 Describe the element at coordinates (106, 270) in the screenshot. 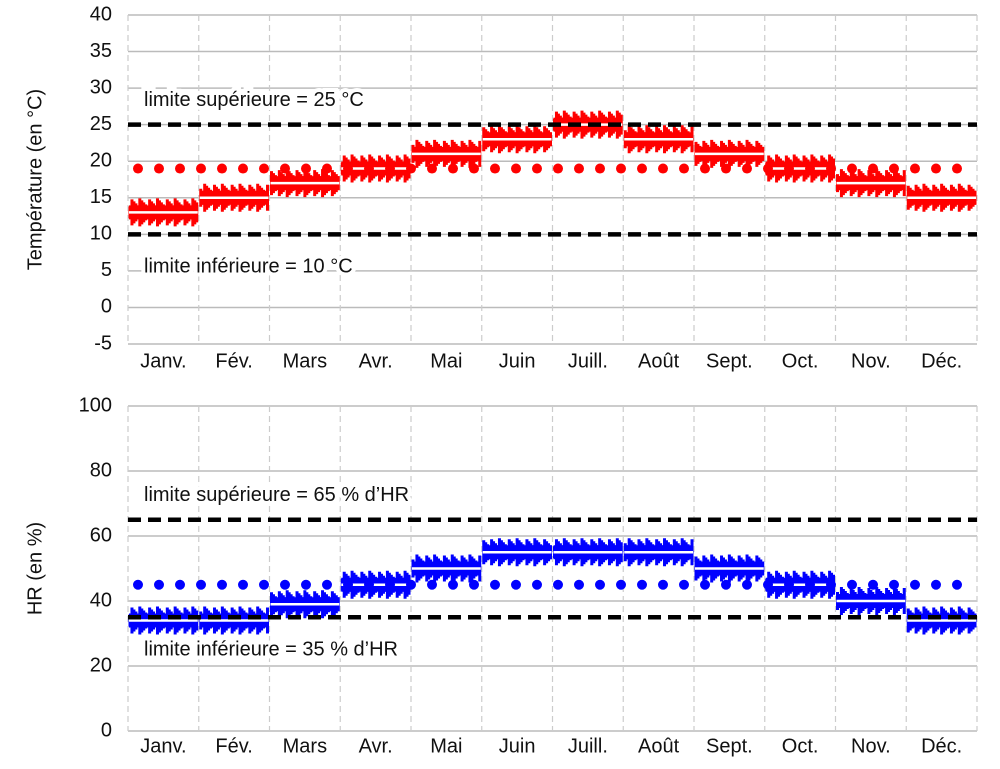

I see `y-tick-label: 5` at that location.